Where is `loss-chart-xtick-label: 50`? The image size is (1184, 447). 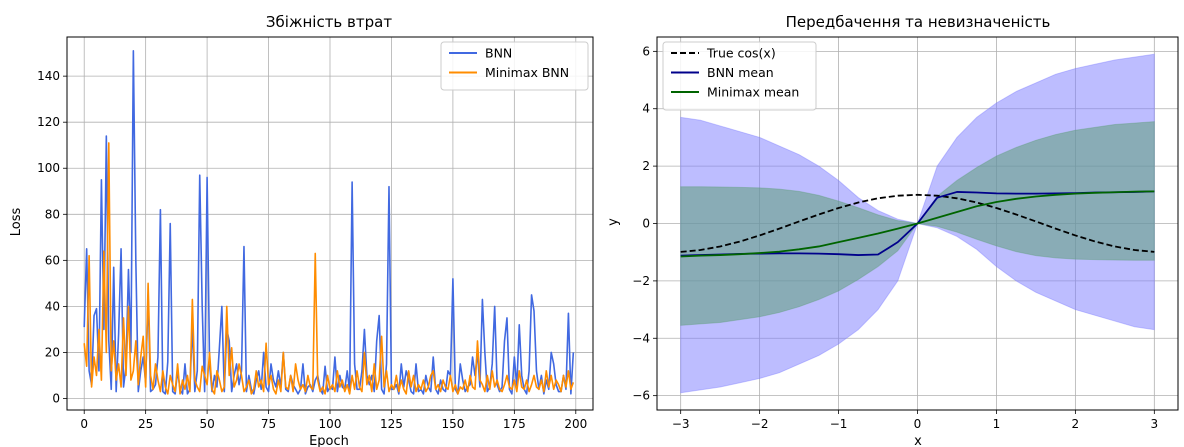 loss-chart-xtick-label: 50 is located at coordinates (206, 424).